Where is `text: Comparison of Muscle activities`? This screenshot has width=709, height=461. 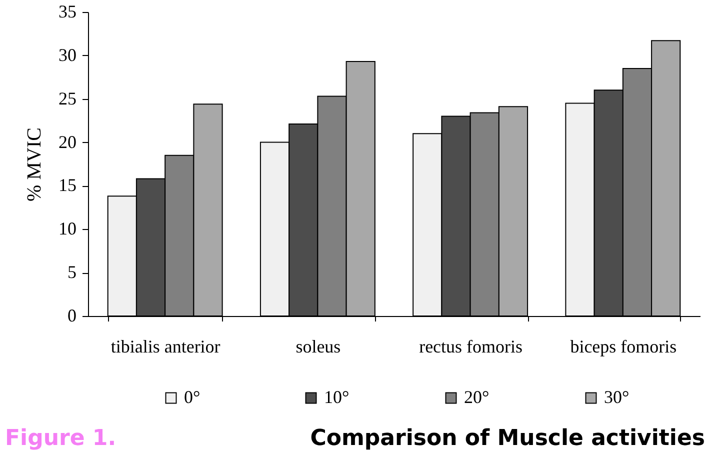 text: Comparison of Muscle activities is located at coordinates (507, 438).